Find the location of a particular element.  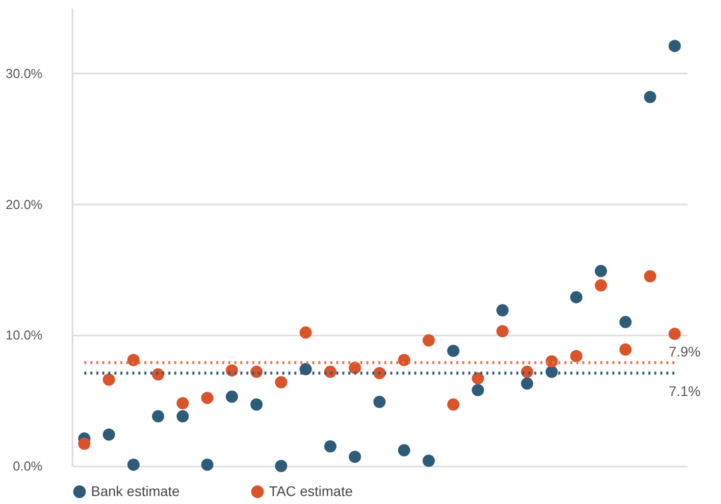

y-tick-label: 20.0% is located at coordinates (24, 204).